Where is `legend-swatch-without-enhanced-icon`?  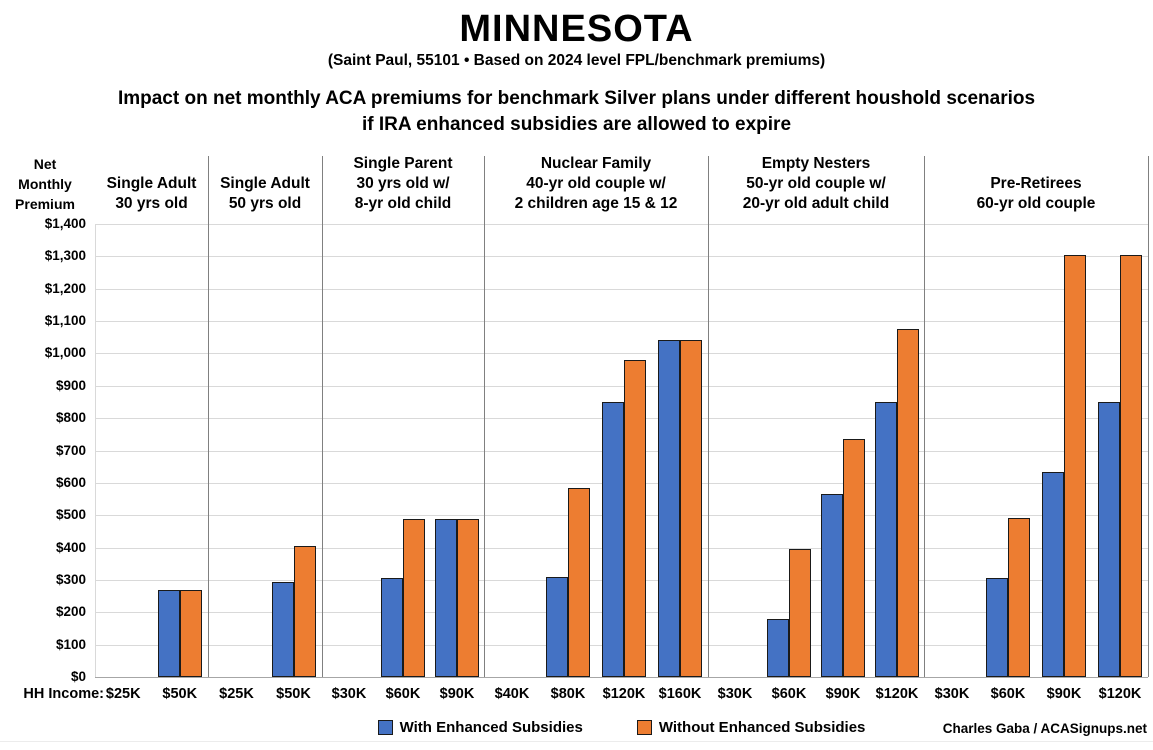
legend-swatch-without-enhanced-icon is located at coordinates (644, 727).